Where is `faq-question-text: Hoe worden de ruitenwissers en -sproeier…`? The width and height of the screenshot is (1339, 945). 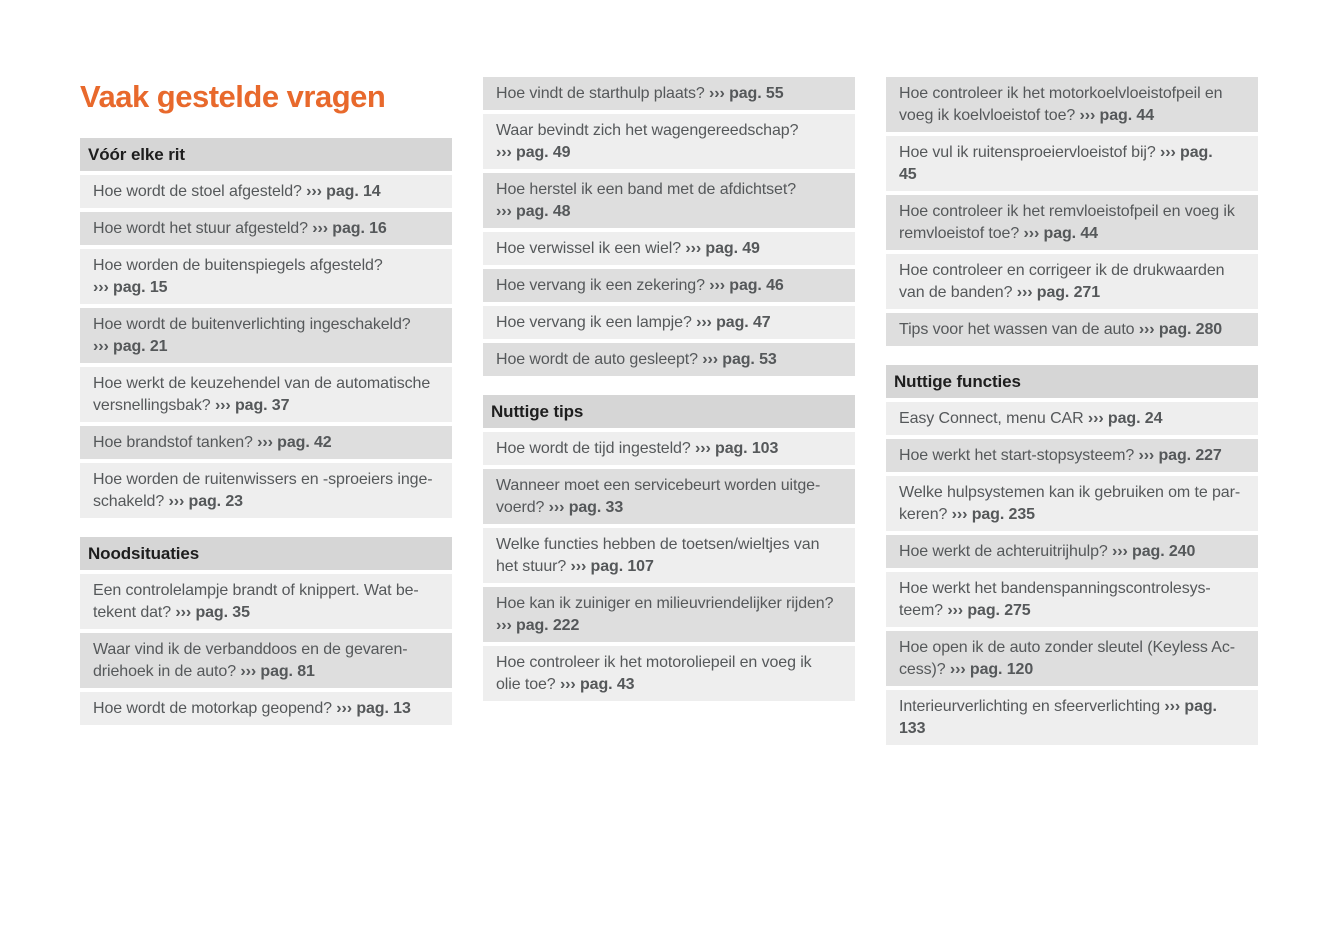
faq-question-text: Hoe worden de ruitenwissers en -sproeier… is located at coordinates (263, 479).